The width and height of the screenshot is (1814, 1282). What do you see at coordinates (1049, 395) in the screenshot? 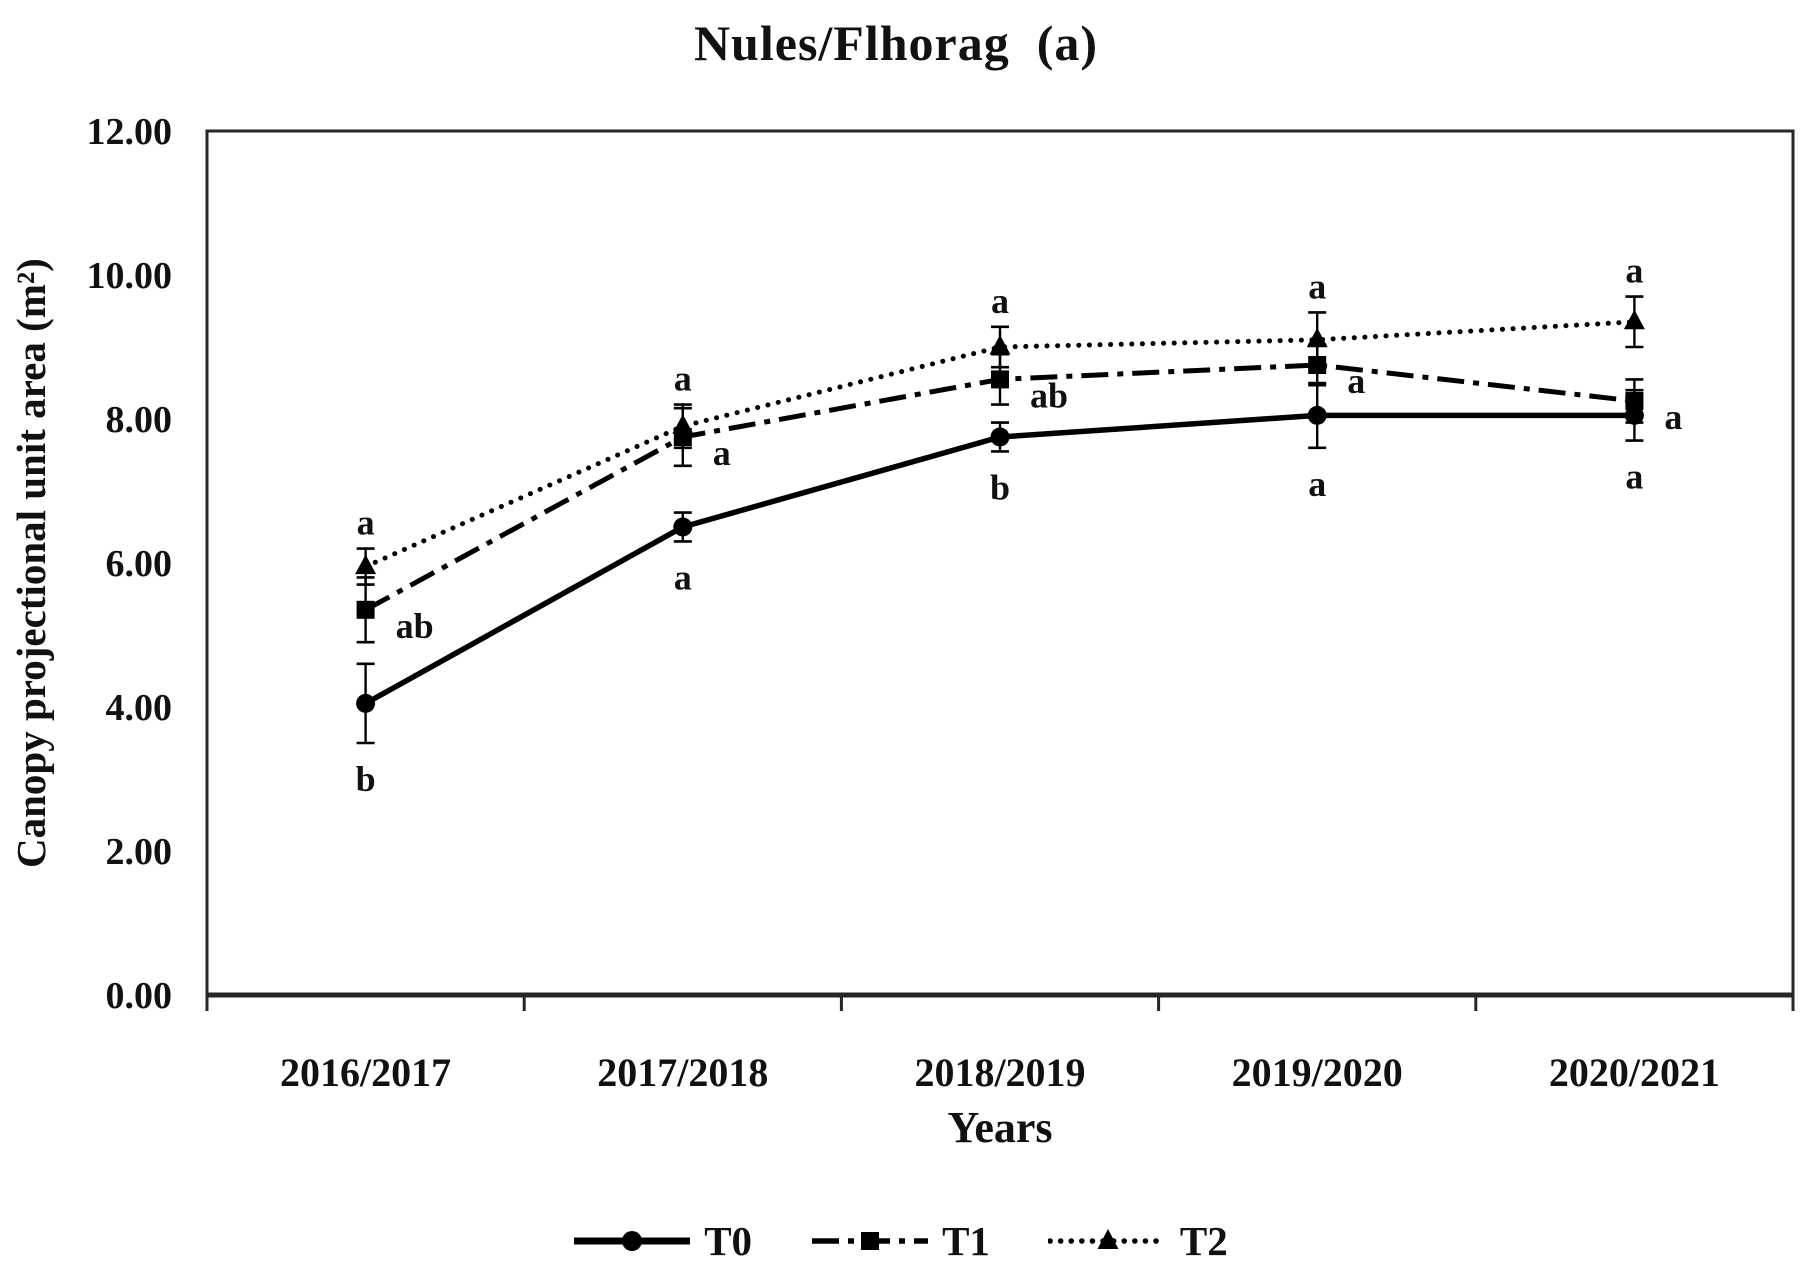
I see `sig-letter-T1-2018/2019: ab` at bounding box center [1049, 395].